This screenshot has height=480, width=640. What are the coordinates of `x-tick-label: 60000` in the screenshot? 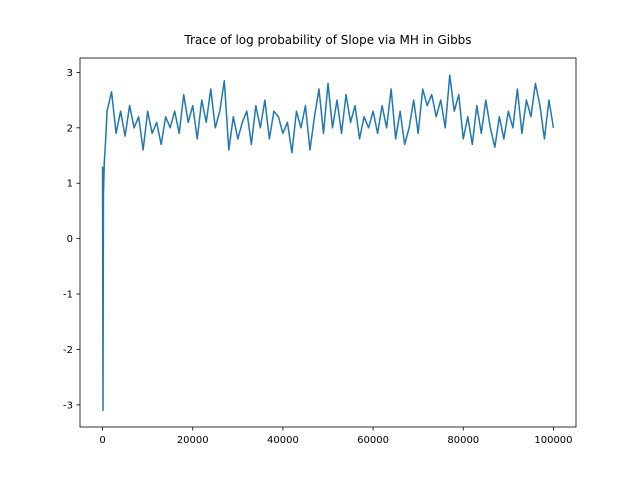 It's located at (373, 440).